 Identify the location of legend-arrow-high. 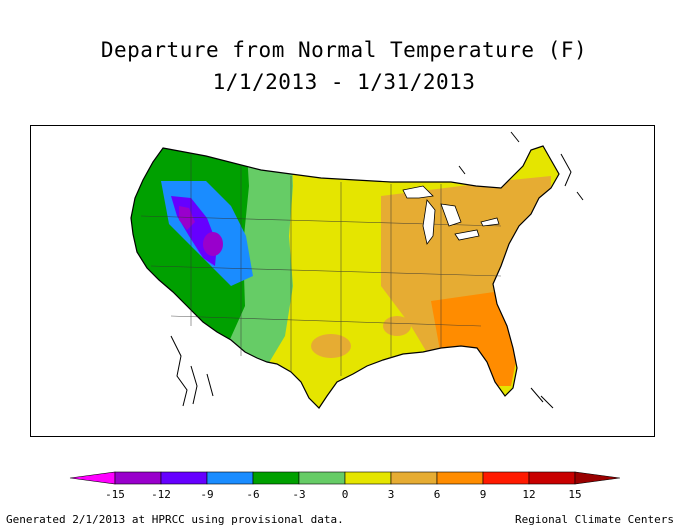
(597, 478).